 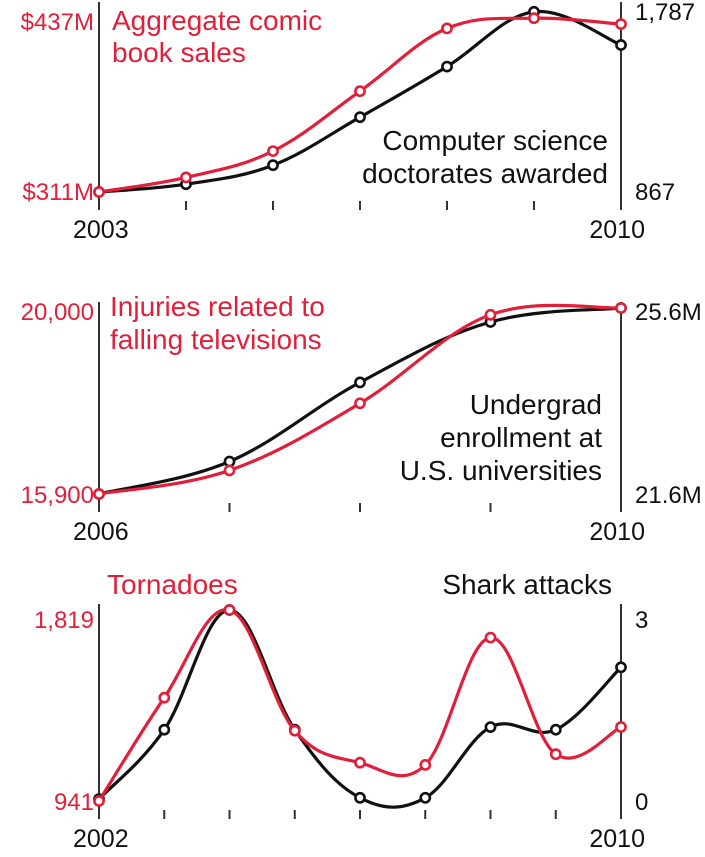 I want to click on right-axis-max-label: 1,787, so click(x=665, y=13).